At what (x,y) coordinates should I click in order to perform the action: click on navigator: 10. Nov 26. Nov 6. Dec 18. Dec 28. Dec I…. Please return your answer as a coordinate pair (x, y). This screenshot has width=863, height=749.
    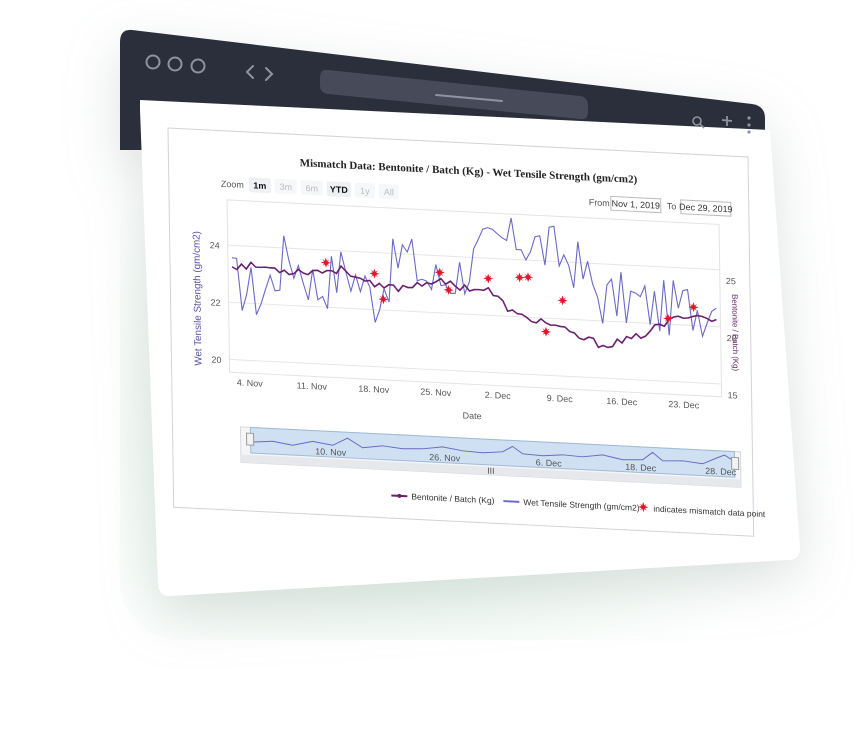
    Looking at the image, I should click on (490, 457).